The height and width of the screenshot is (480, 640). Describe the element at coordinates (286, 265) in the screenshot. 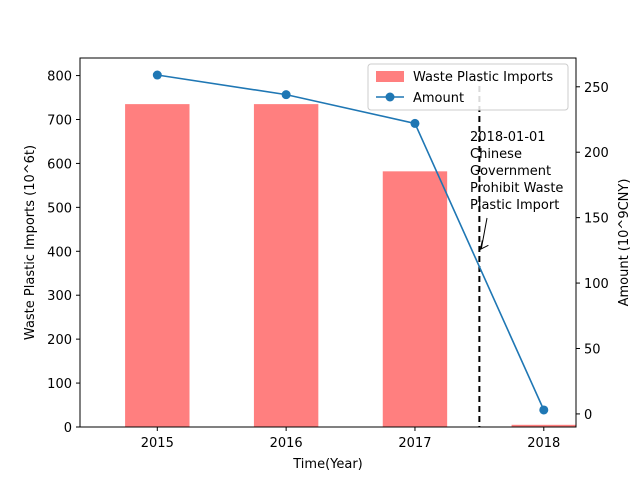

I see `bar-2016` at that location.